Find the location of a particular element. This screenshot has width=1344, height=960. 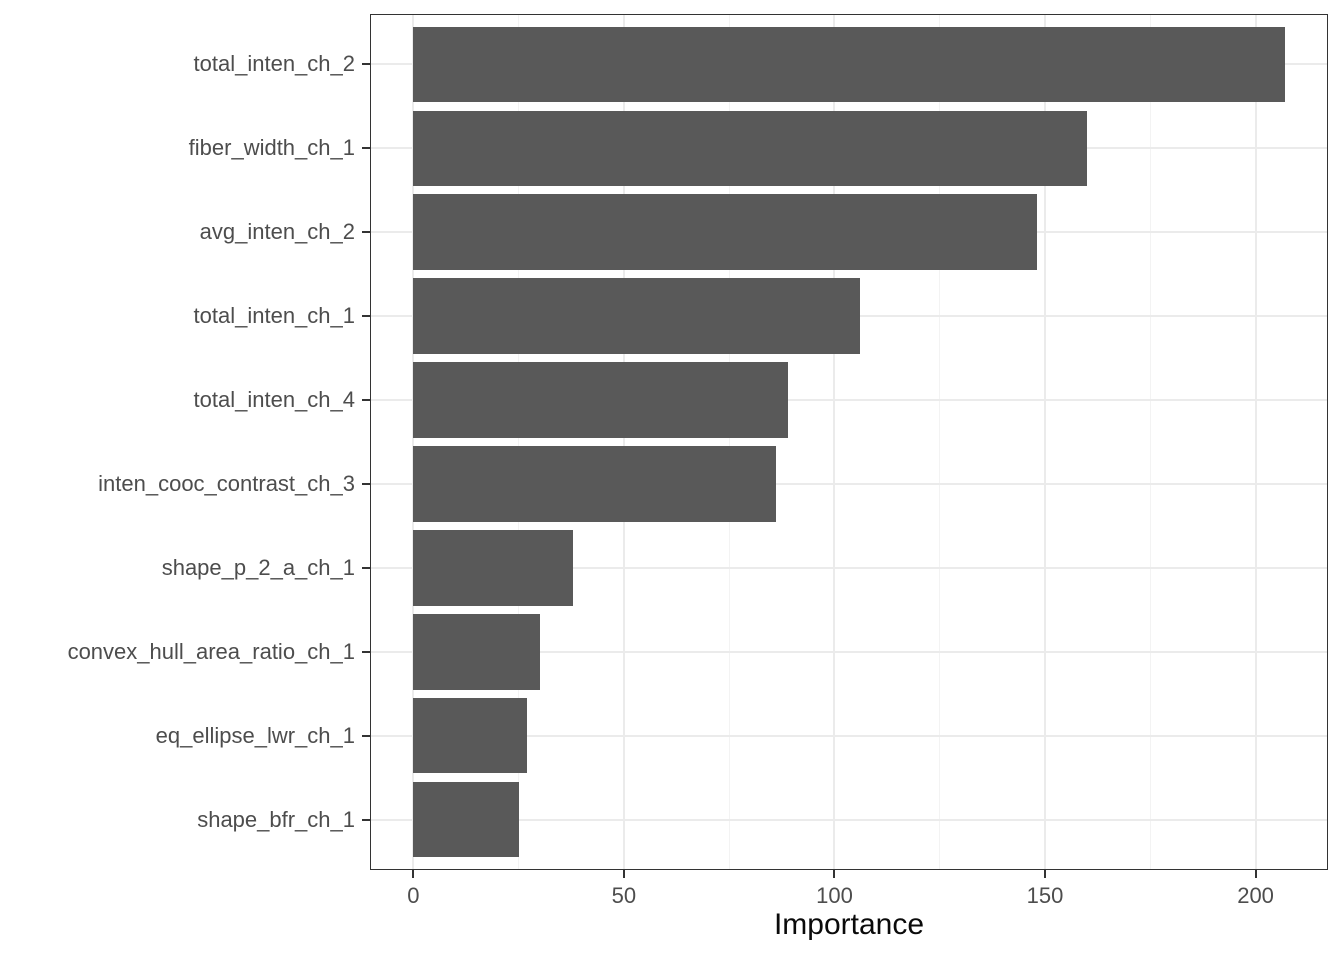

x-tick-label-50: 50 is located at coordinates (624, 895).